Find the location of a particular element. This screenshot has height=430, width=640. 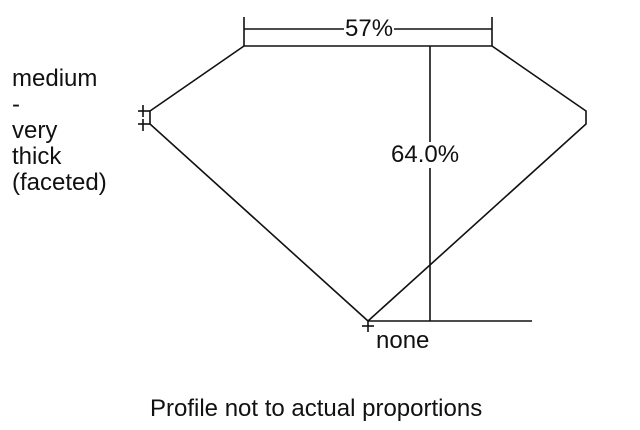

girdle-label-line: thick is located at coordinates (37, 156).